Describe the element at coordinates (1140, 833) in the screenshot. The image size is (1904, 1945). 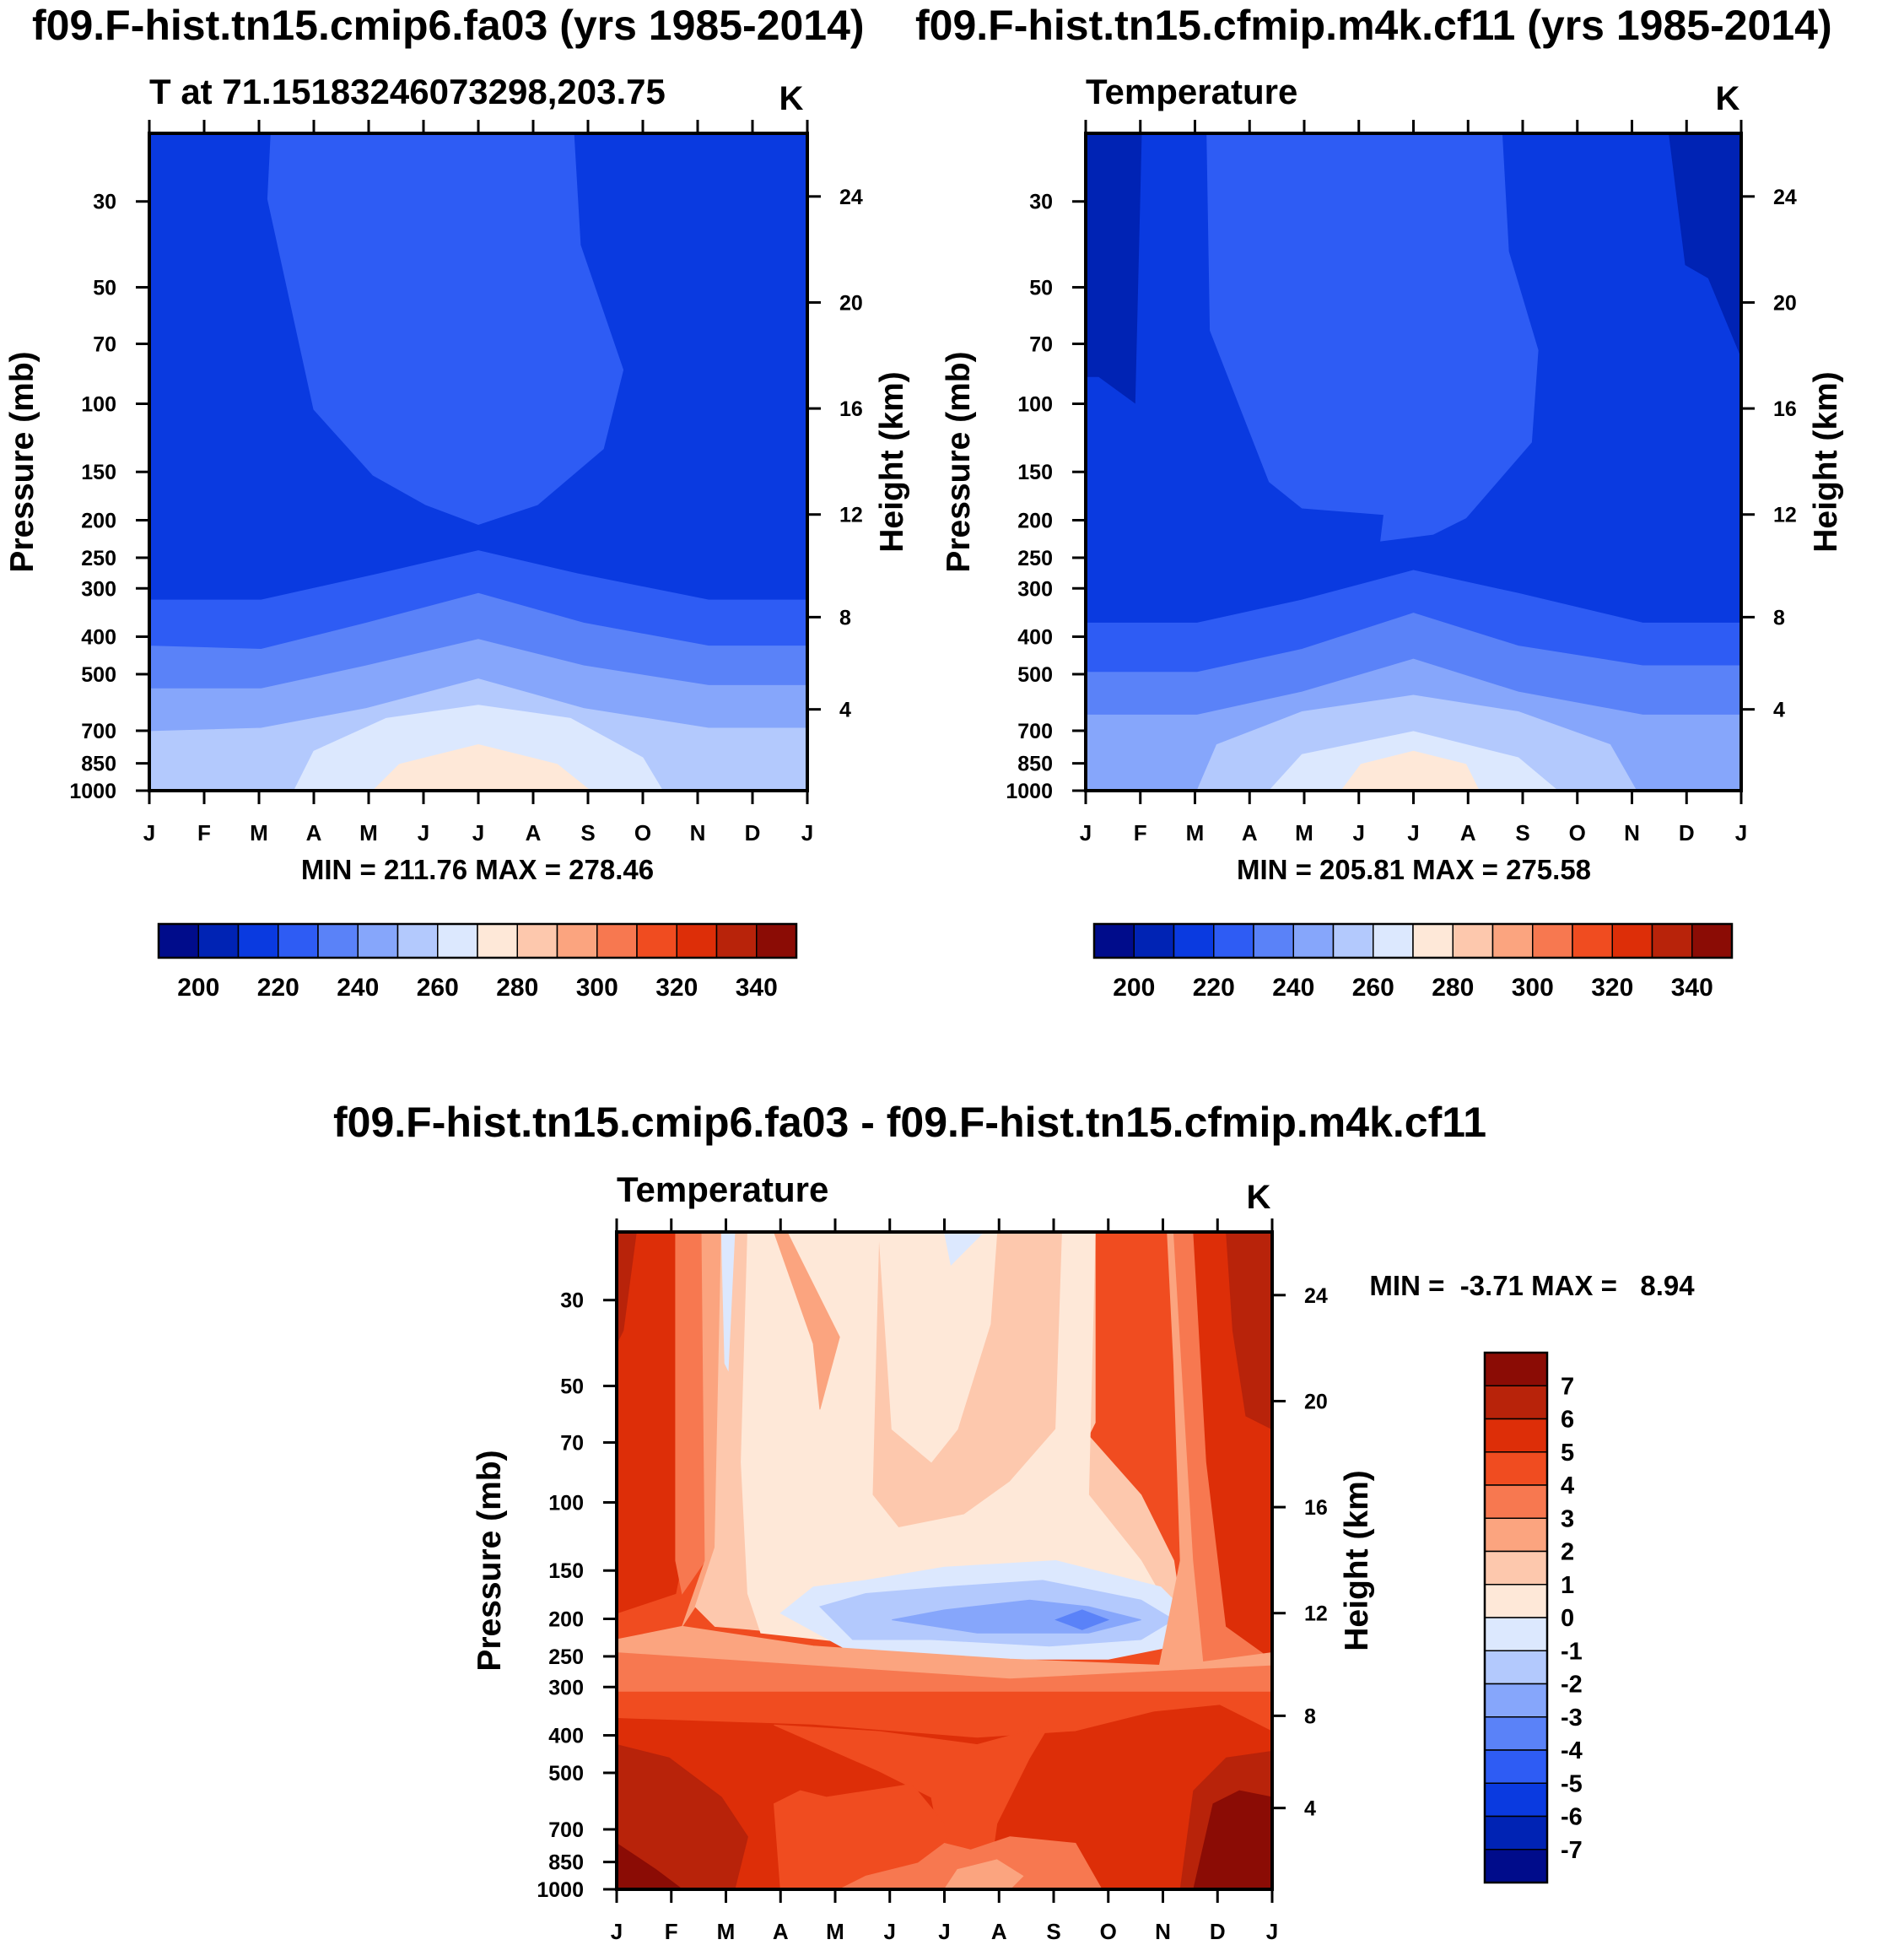
I see `right-x-tick-label: F` at that location.